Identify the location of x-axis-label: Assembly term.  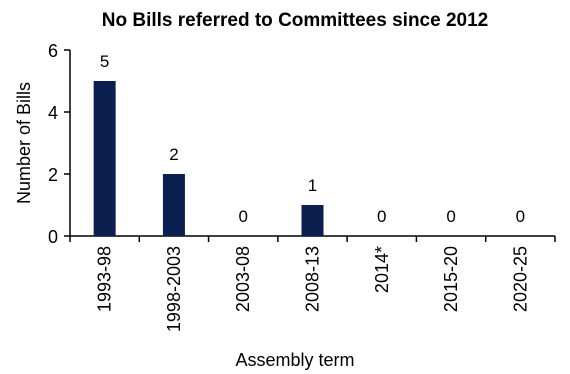
(294, 360).